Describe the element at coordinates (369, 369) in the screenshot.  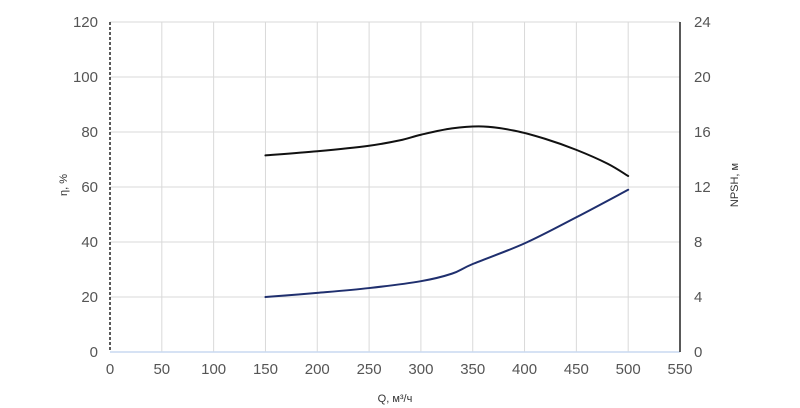
I see `x-tick-label: 250` at that location.